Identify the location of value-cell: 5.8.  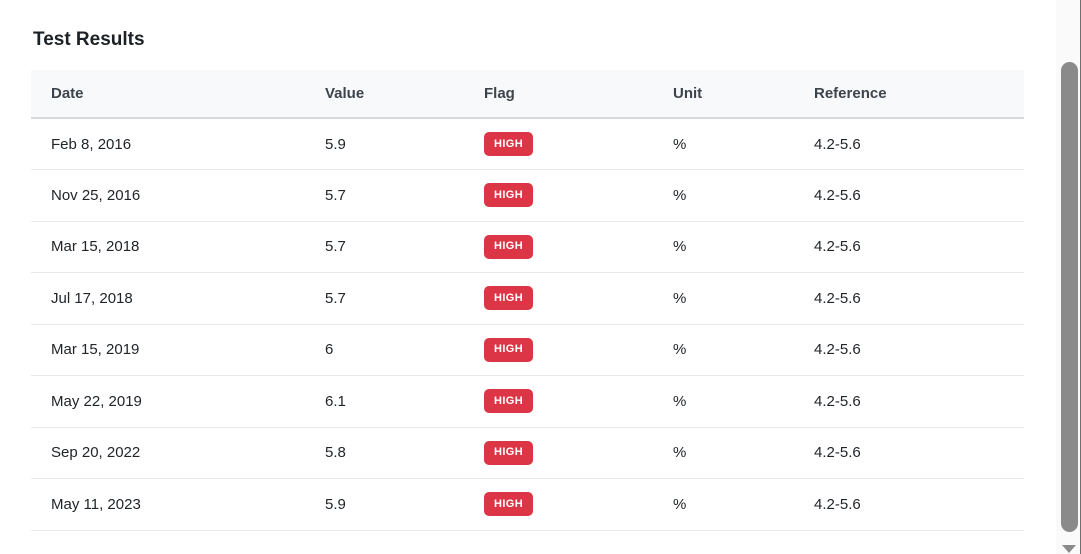
(384, 453).